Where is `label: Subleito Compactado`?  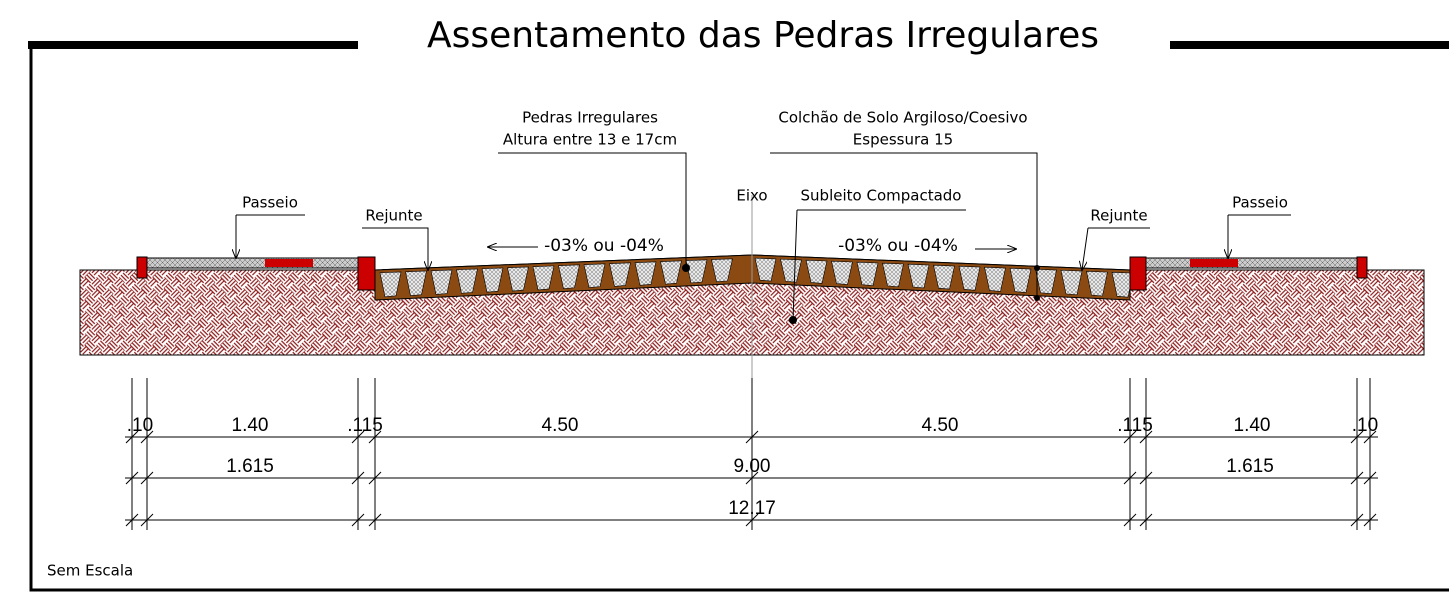
label: Subleito Compactado is located at coordinates (881, 196).